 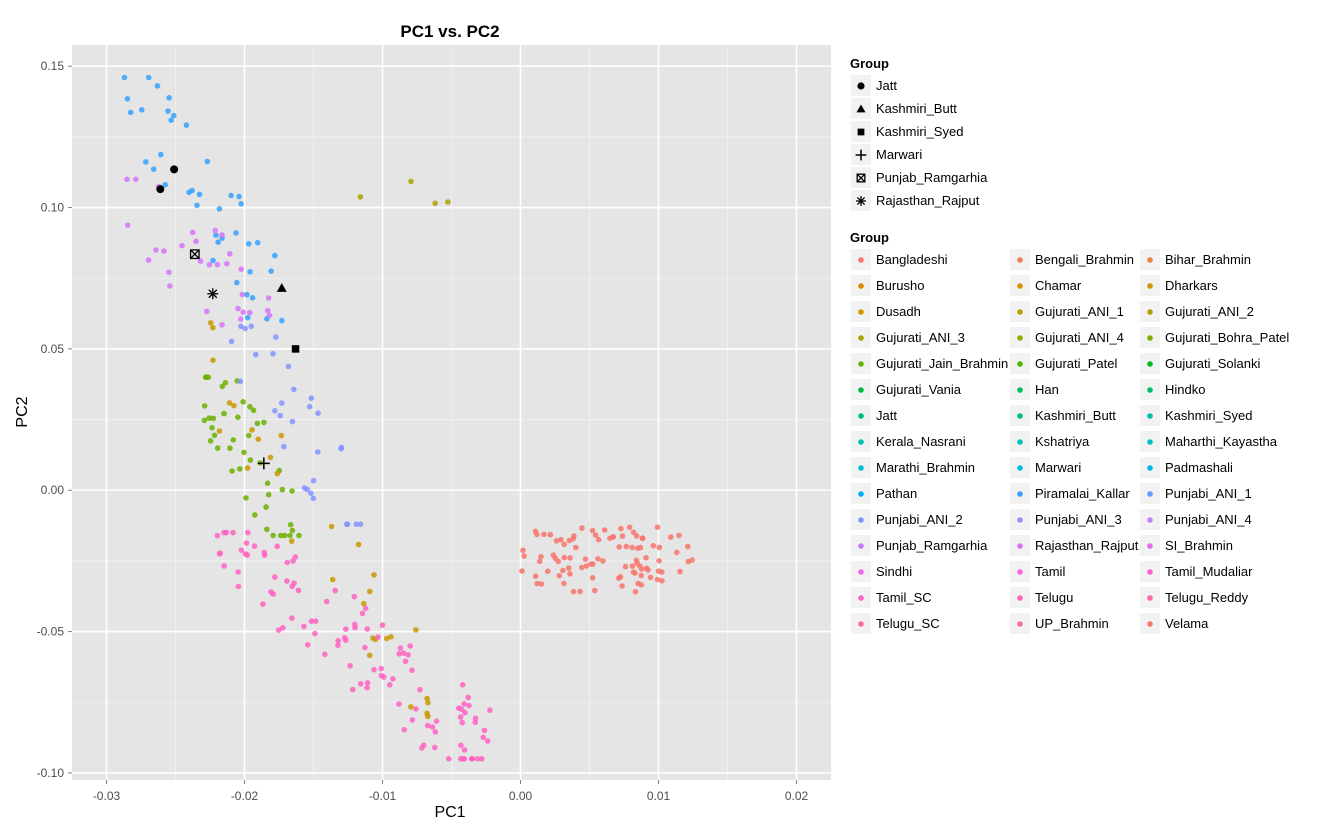 I want to click on highlight-marker-kashmiri-butt, so click(x=281, y=287).